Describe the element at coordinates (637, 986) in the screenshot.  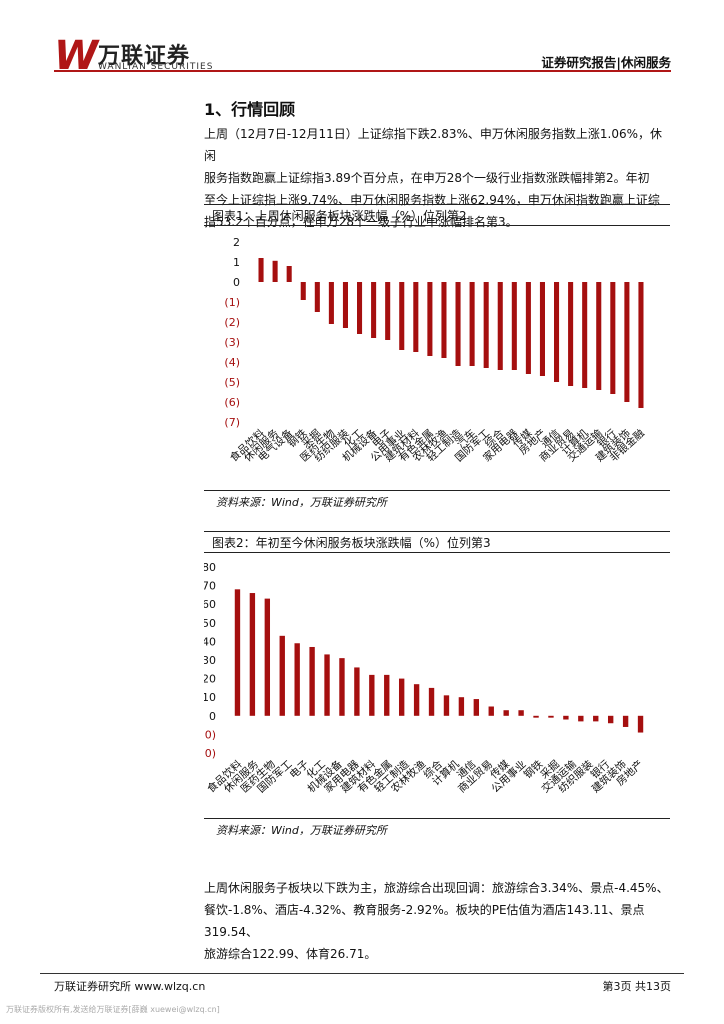
I see `page-number: 第3页 共13页` at that location.